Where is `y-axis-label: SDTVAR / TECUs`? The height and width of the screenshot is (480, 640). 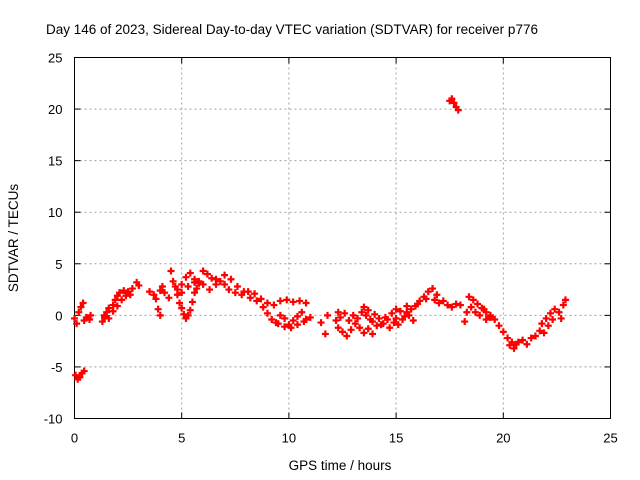
y-axis-label: SDTVAR / TECUs is located at coordinates (13, 238).